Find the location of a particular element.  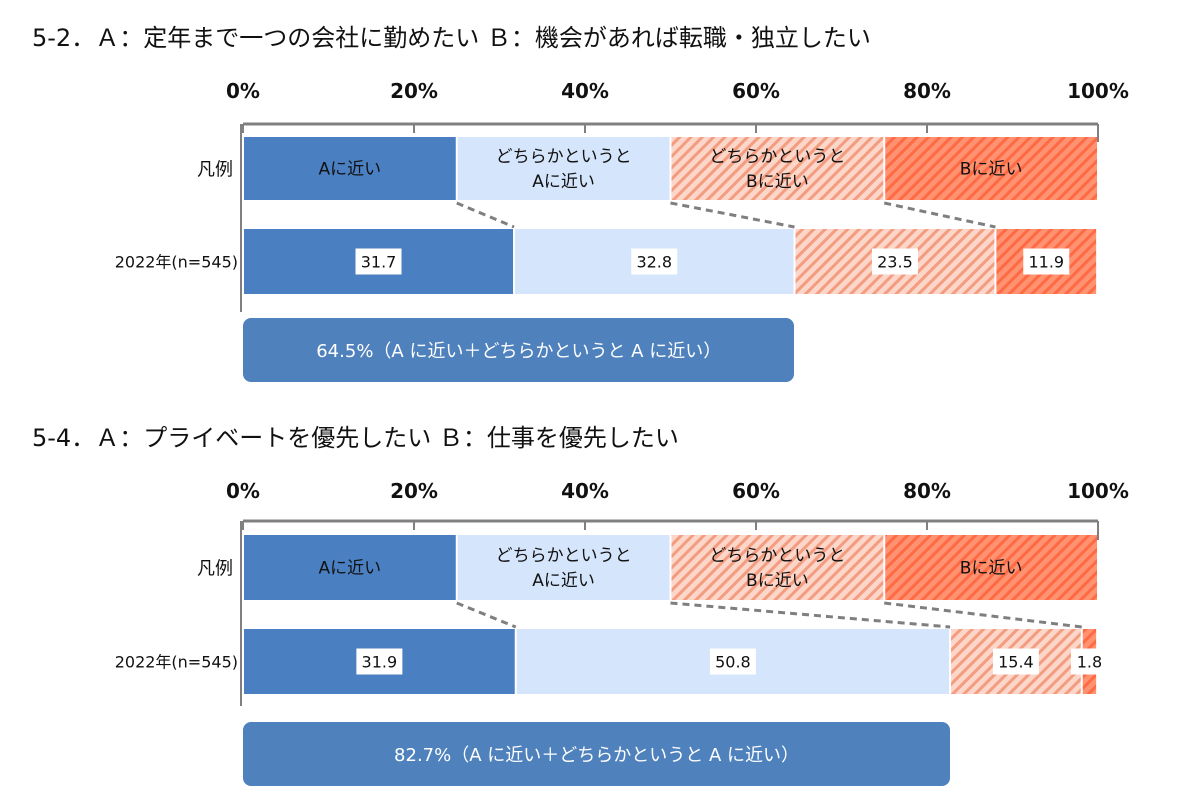

data-label: 31.9 is located at coordinates (380, 662).